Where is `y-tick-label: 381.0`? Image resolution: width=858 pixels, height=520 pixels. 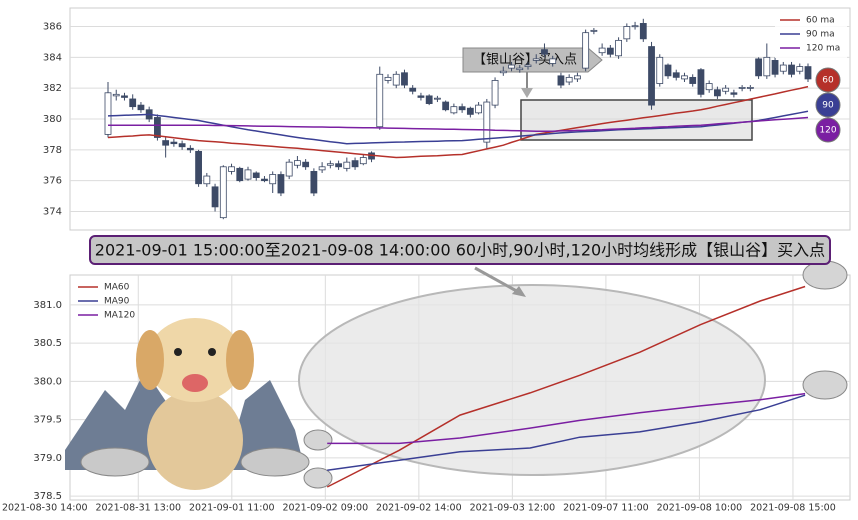 y-tick-label: 381.0 is located at coordinates (47, 305).